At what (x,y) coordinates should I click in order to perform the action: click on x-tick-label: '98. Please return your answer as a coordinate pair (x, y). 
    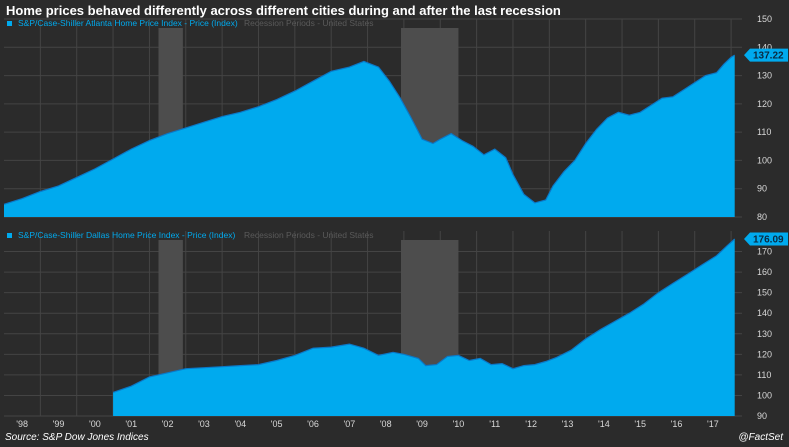
    Looking at the image, I should click on (22, 424).